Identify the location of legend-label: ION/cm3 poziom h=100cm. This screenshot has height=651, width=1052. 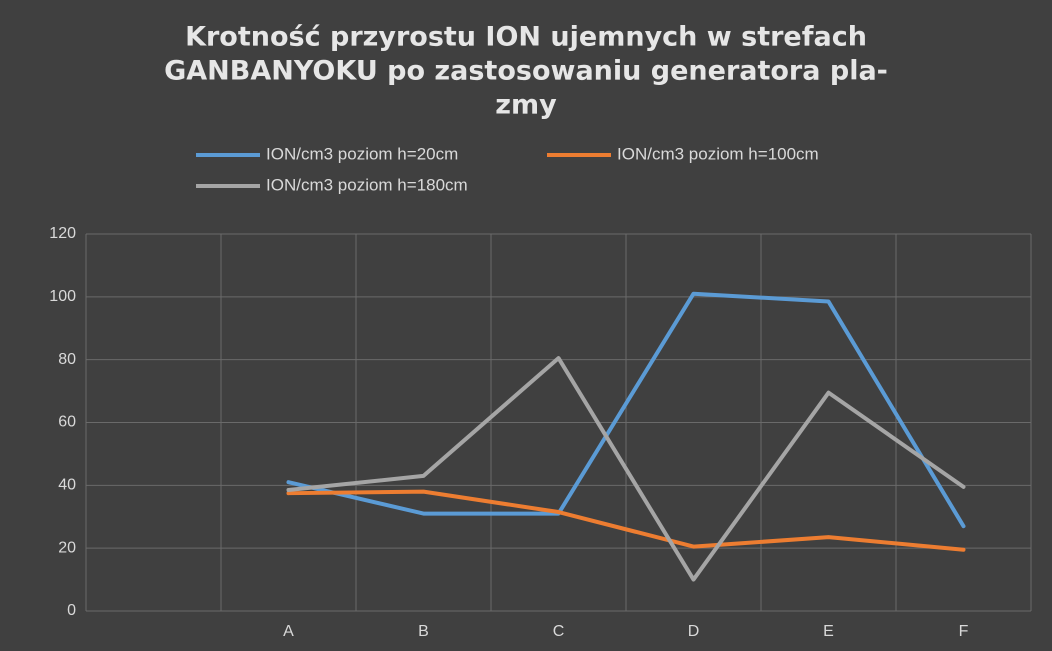
(718, 153).